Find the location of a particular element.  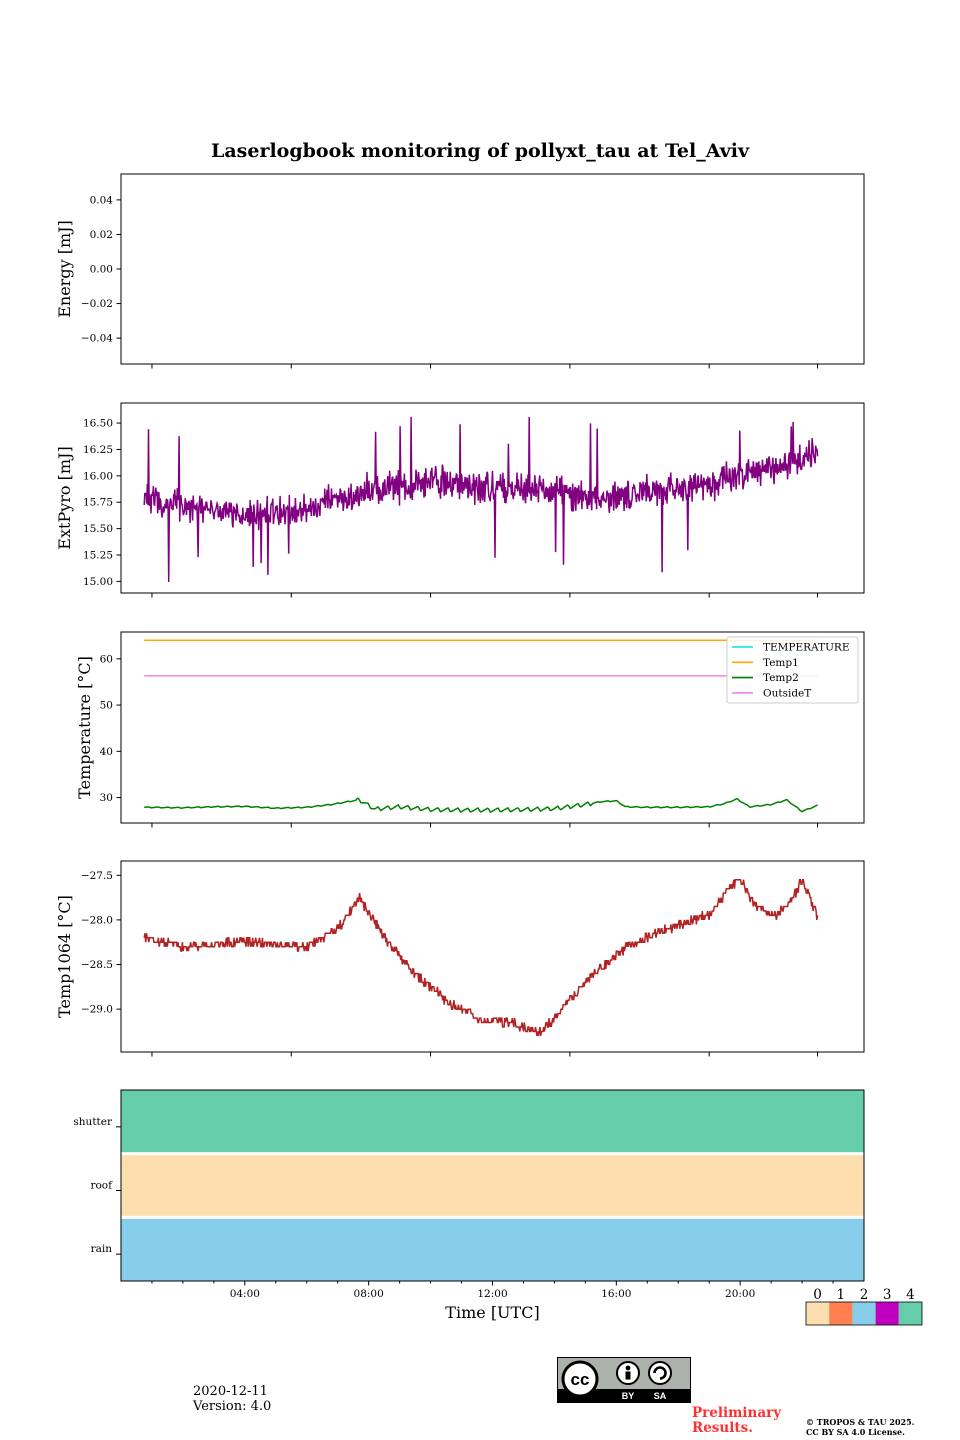

heatmap-row-shutter is located at coordinates (492, 1121).